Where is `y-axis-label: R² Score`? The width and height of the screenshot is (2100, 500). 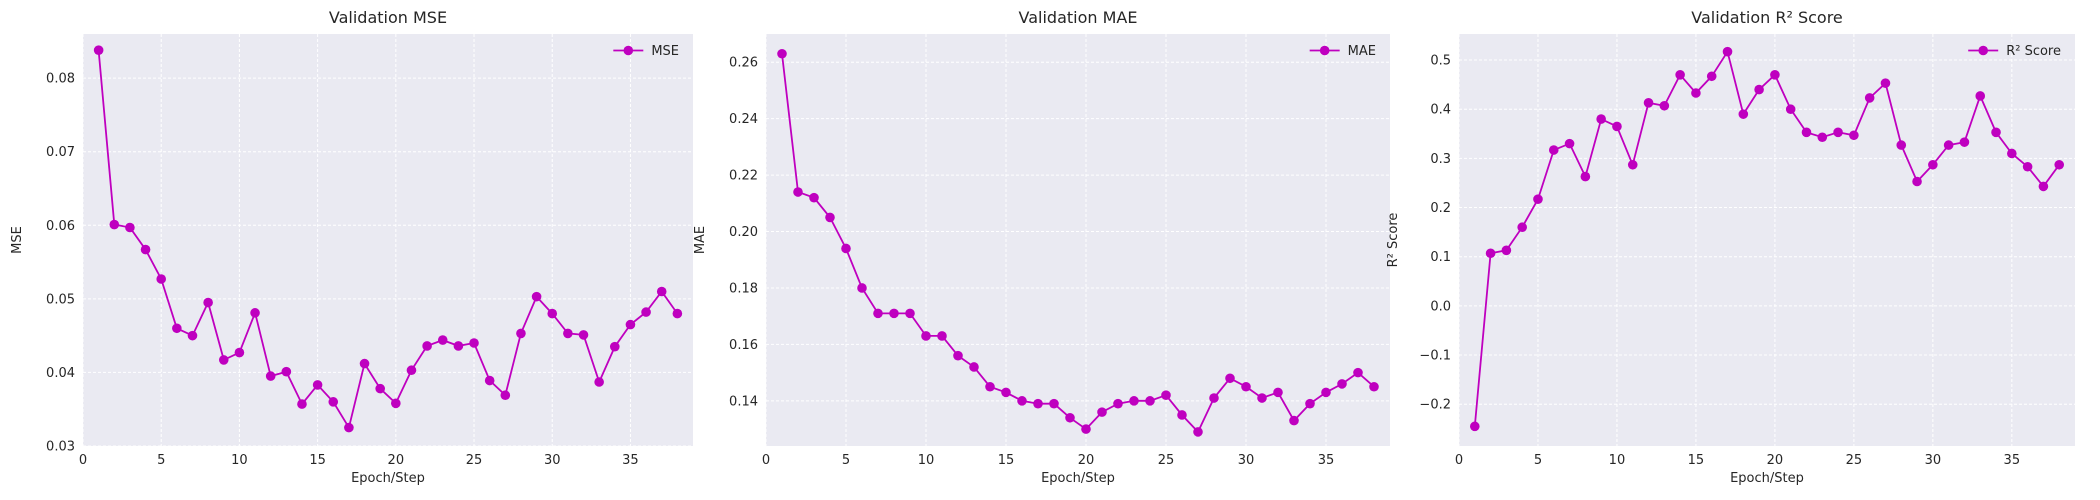 y-axis-label: R² Score is located at coordinates (1393, 240).